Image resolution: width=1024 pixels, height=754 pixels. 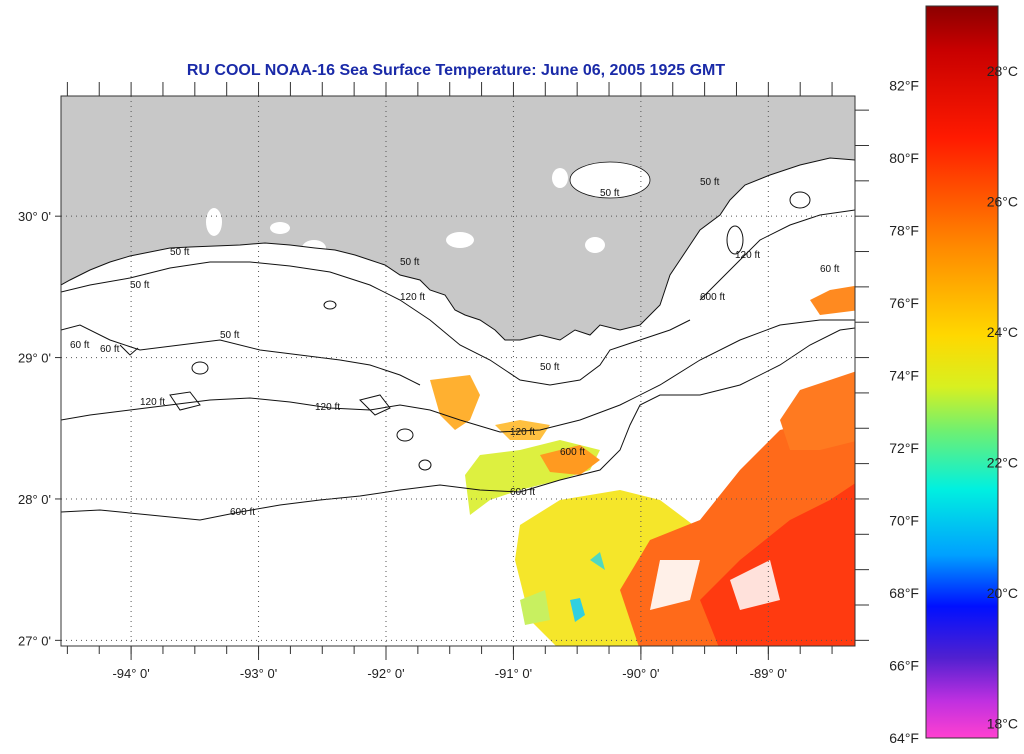 I want to click on colorbar-c-label: 24°C, so click(x=1002, y=332).